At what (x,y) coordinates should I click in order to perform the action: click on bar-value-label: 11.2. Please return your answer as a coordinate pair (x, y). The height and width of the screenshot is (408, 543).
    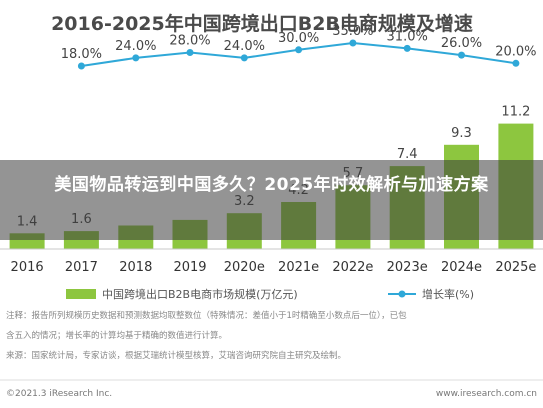
    Looking at the image, I should click on (515, 112).